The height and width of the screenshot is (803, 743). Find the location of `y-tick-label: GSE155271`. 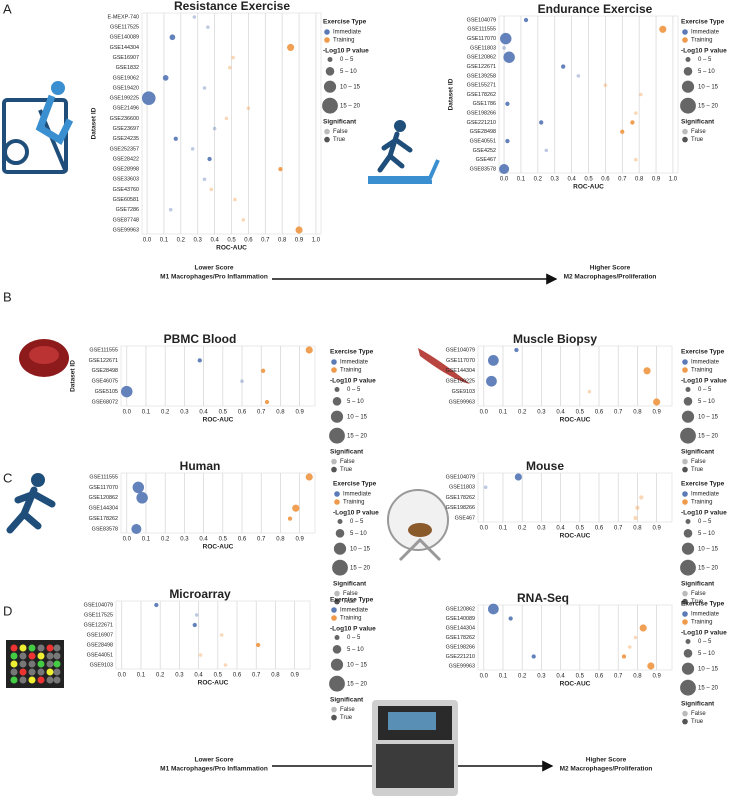

y-tick-label: GSE155271 is located at coordinates (481, 86).